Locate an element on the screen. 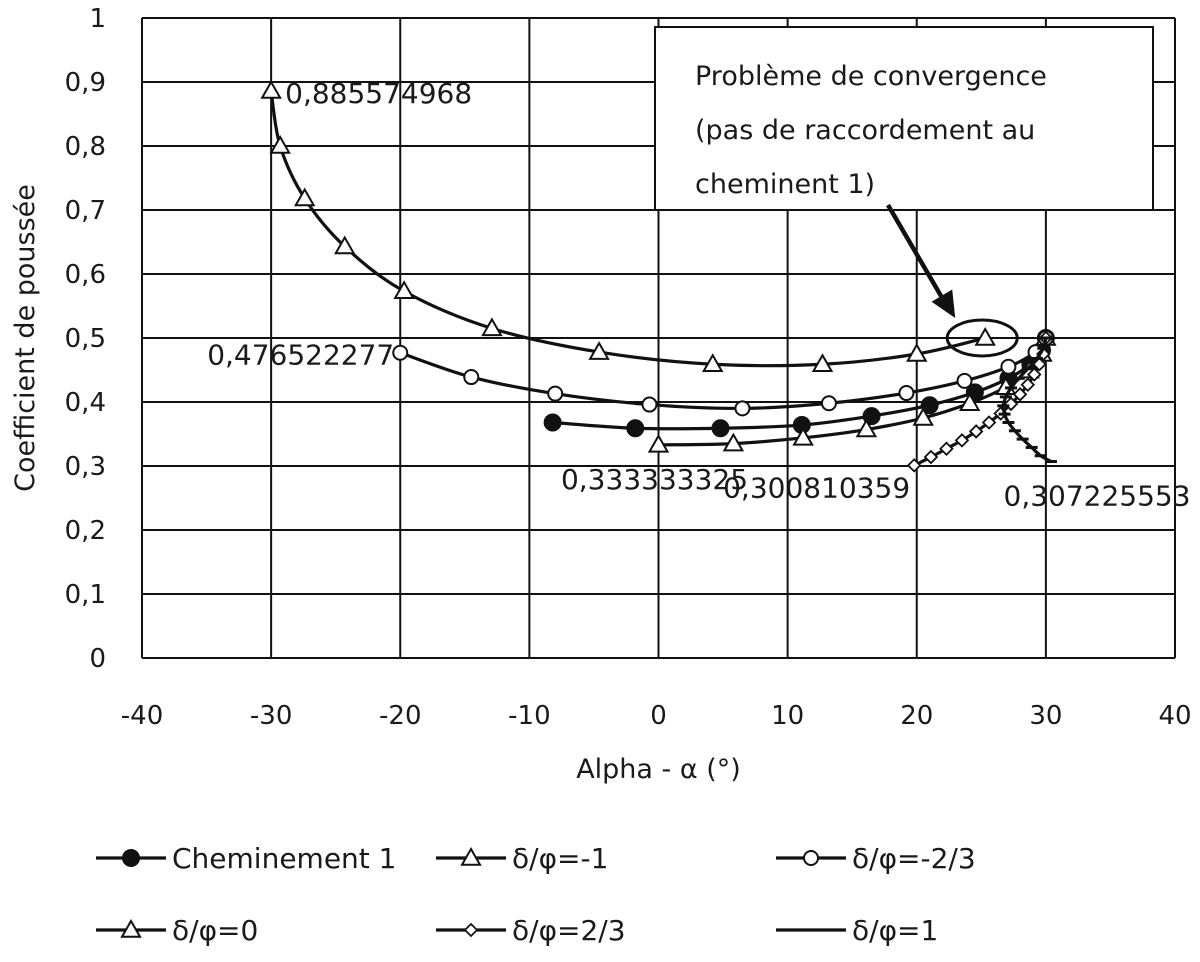 The width and height of the screenshot is (1200, 962). y-tick-label: 0,7 is located at coordinates (85, 211).